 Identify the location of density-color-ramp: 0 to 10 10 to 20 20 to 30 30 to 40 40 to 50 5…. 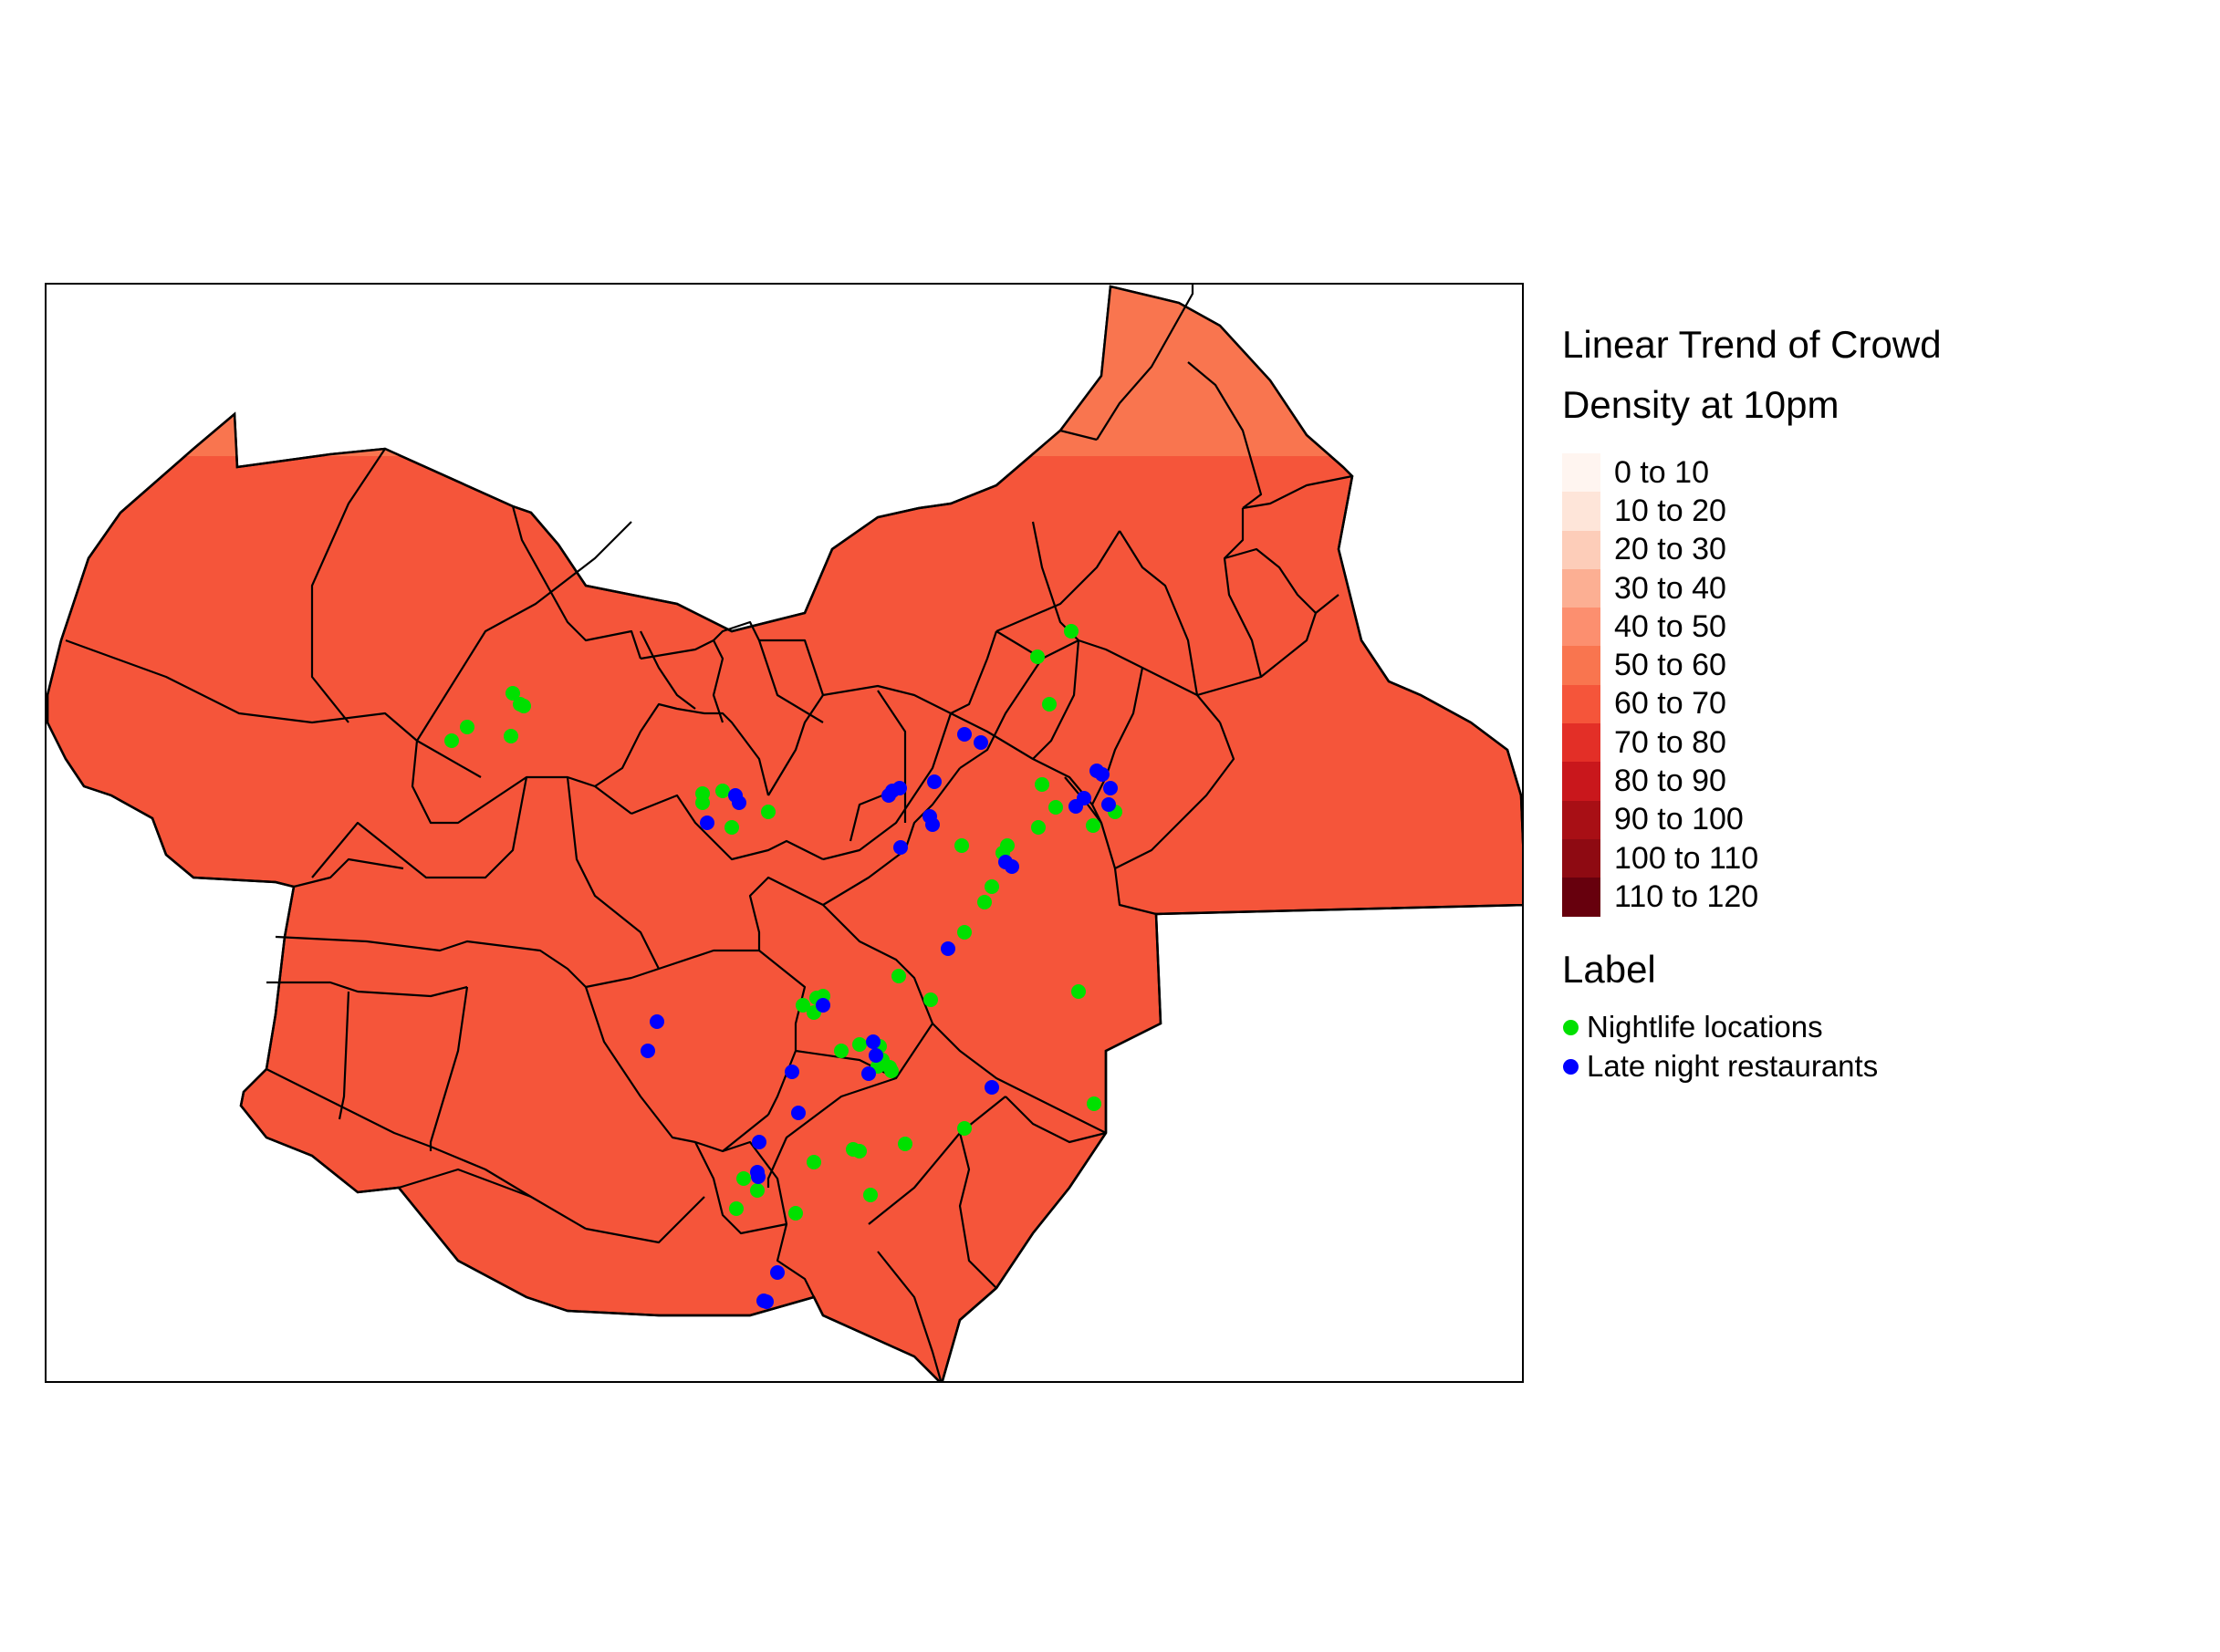
(1881, 685).